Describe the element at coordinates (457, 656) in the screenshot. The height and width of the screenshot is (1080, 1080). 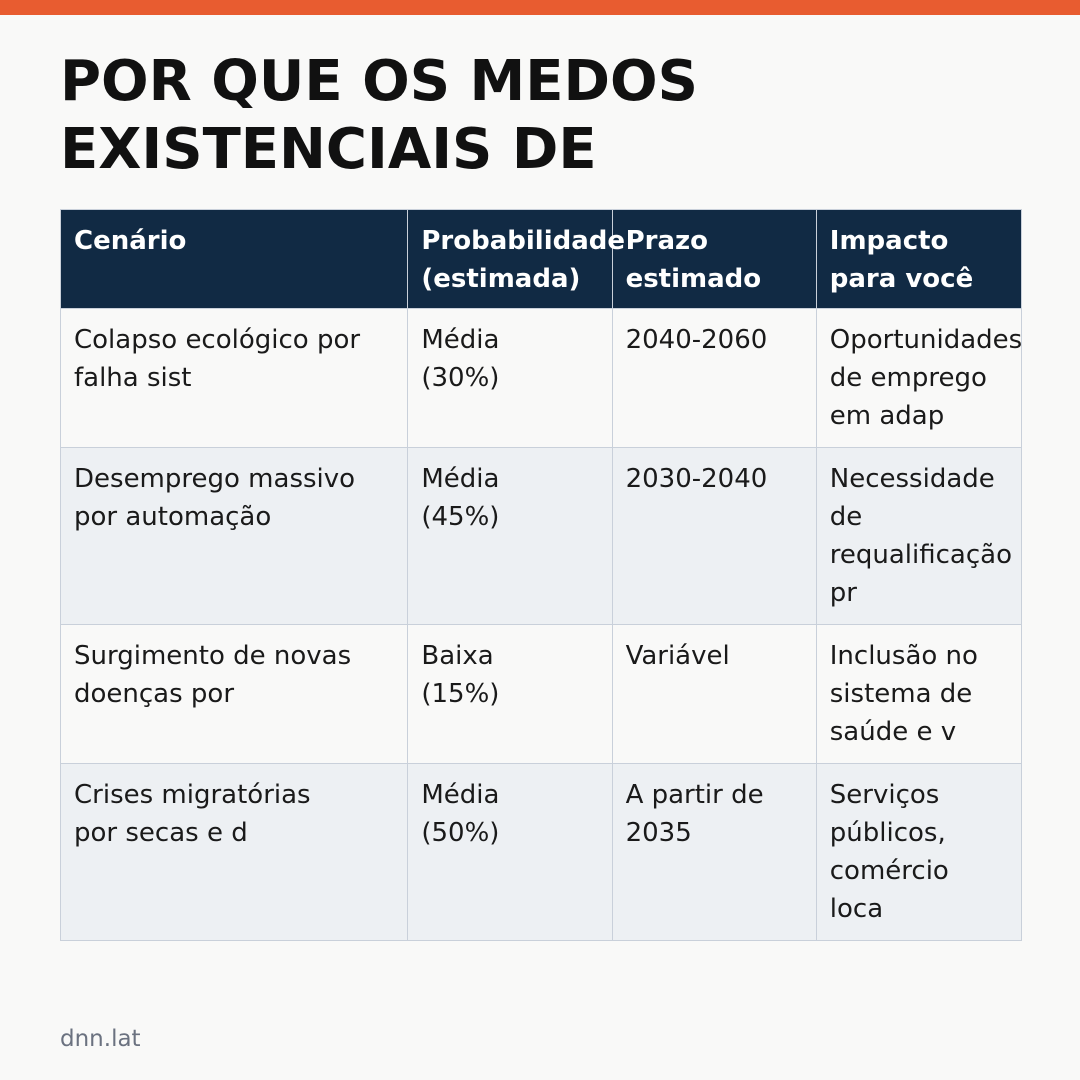
I see `cell-line: Baixa` at that location.